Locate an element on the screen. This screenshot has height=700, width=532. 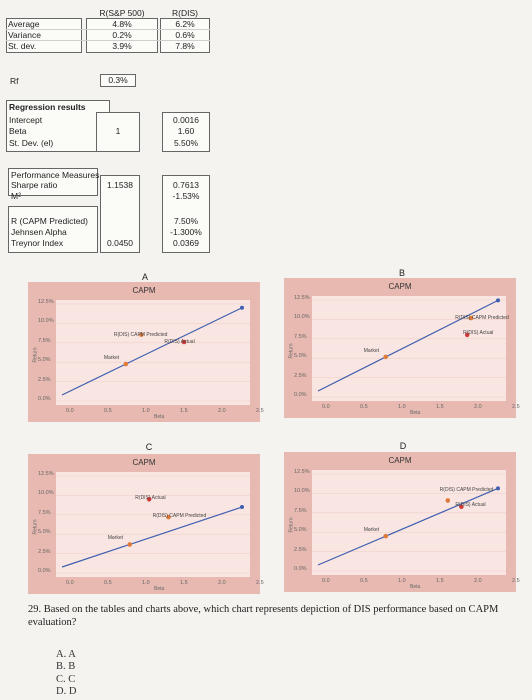
chart-d-xtick: 0.0 is located at coordinates (326, 581).